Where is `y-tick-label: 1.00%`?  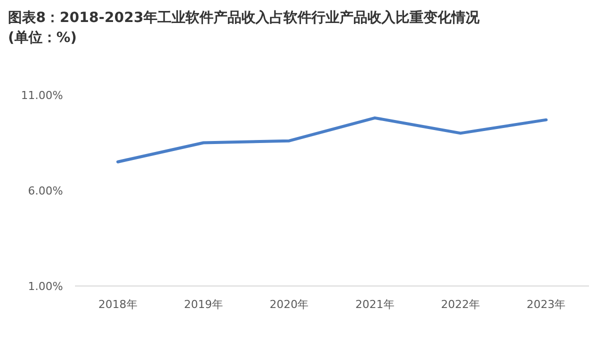 y-tick-label: 1.00% is located at coordinates (45, 286).